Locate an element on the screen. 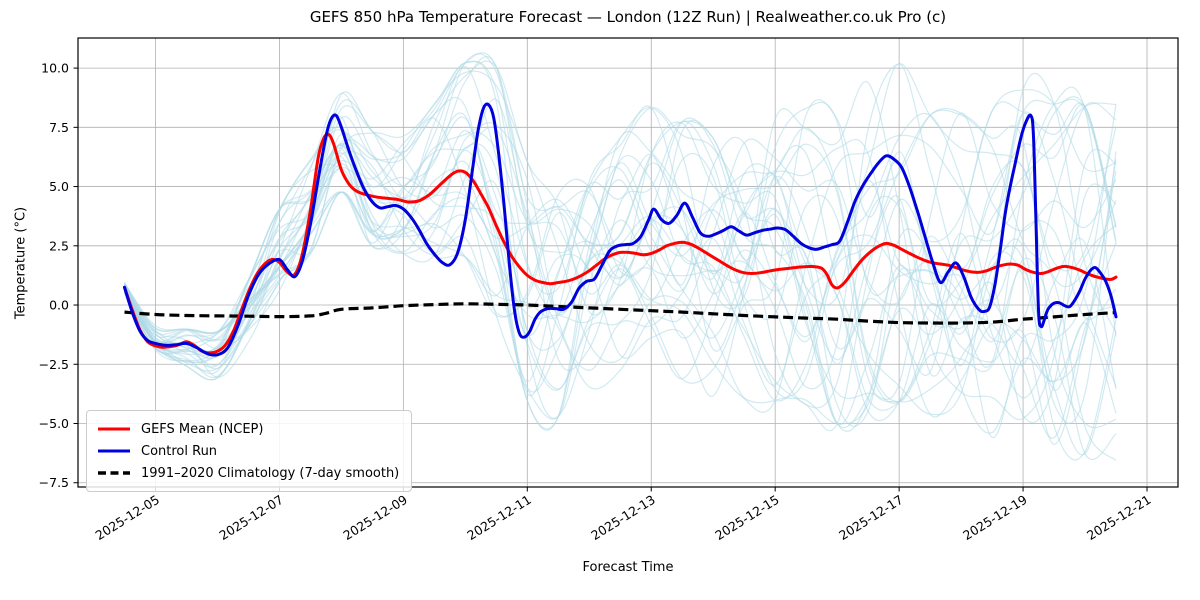 The height and width of the screenshot is (600, 1200). legend-line-sample-climatology is located at coordinates (114, 473).